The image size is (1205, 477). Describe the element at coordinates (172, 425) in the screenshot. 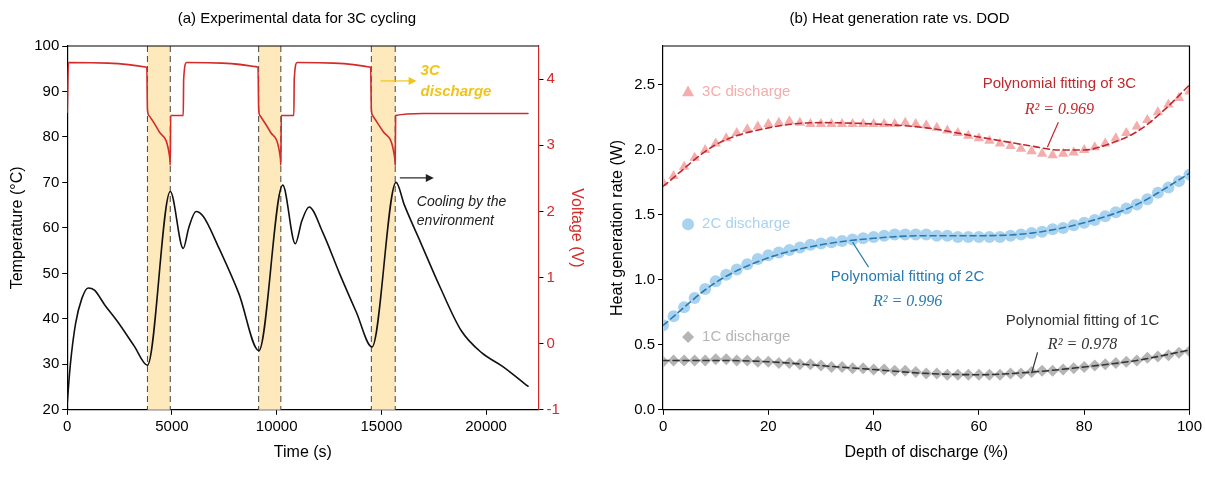

I see `x-tick-label: 5000` at that location.